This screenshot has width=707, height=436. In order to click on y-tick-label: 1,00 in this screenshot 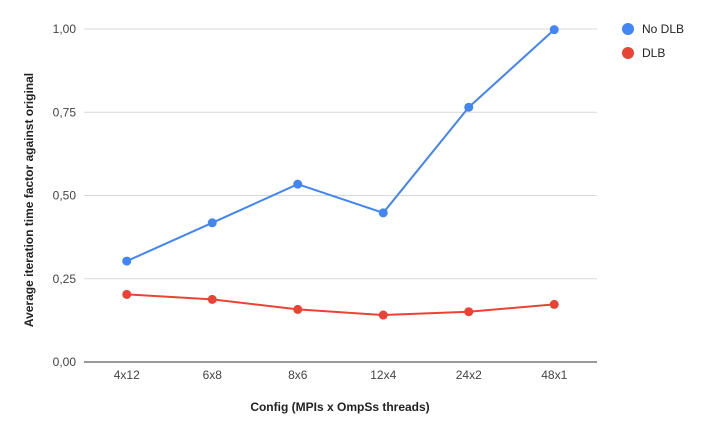, I will do `click(65, 29)`.